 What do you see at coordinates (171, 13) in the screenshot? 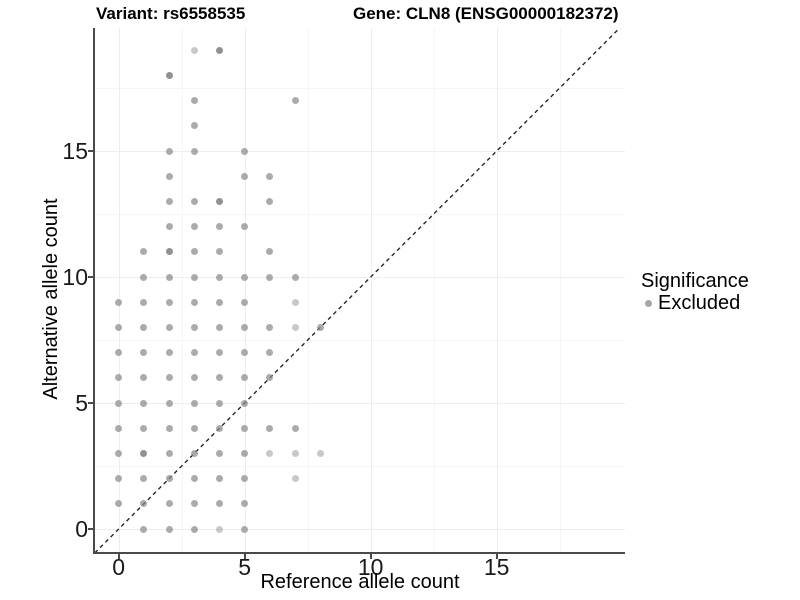
I see `variant-title: Variant: rs6558535` at bounding box center [171, 13].